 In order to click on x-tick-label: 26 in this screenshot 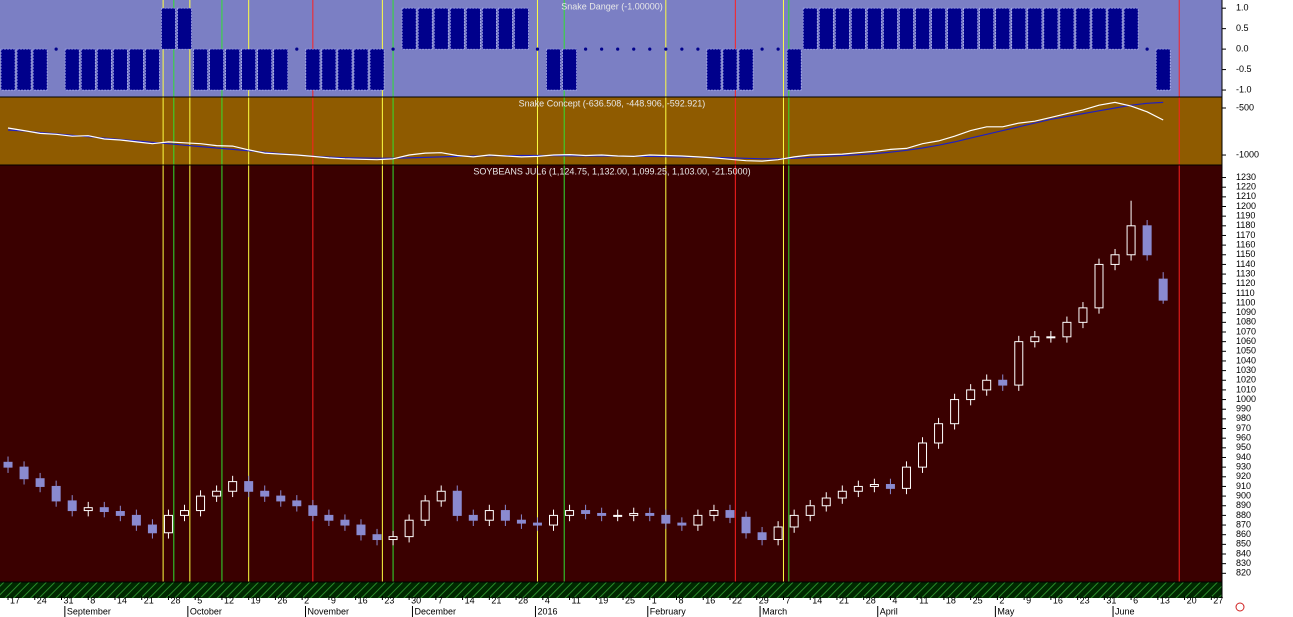, I will do `click(282, 600)`.